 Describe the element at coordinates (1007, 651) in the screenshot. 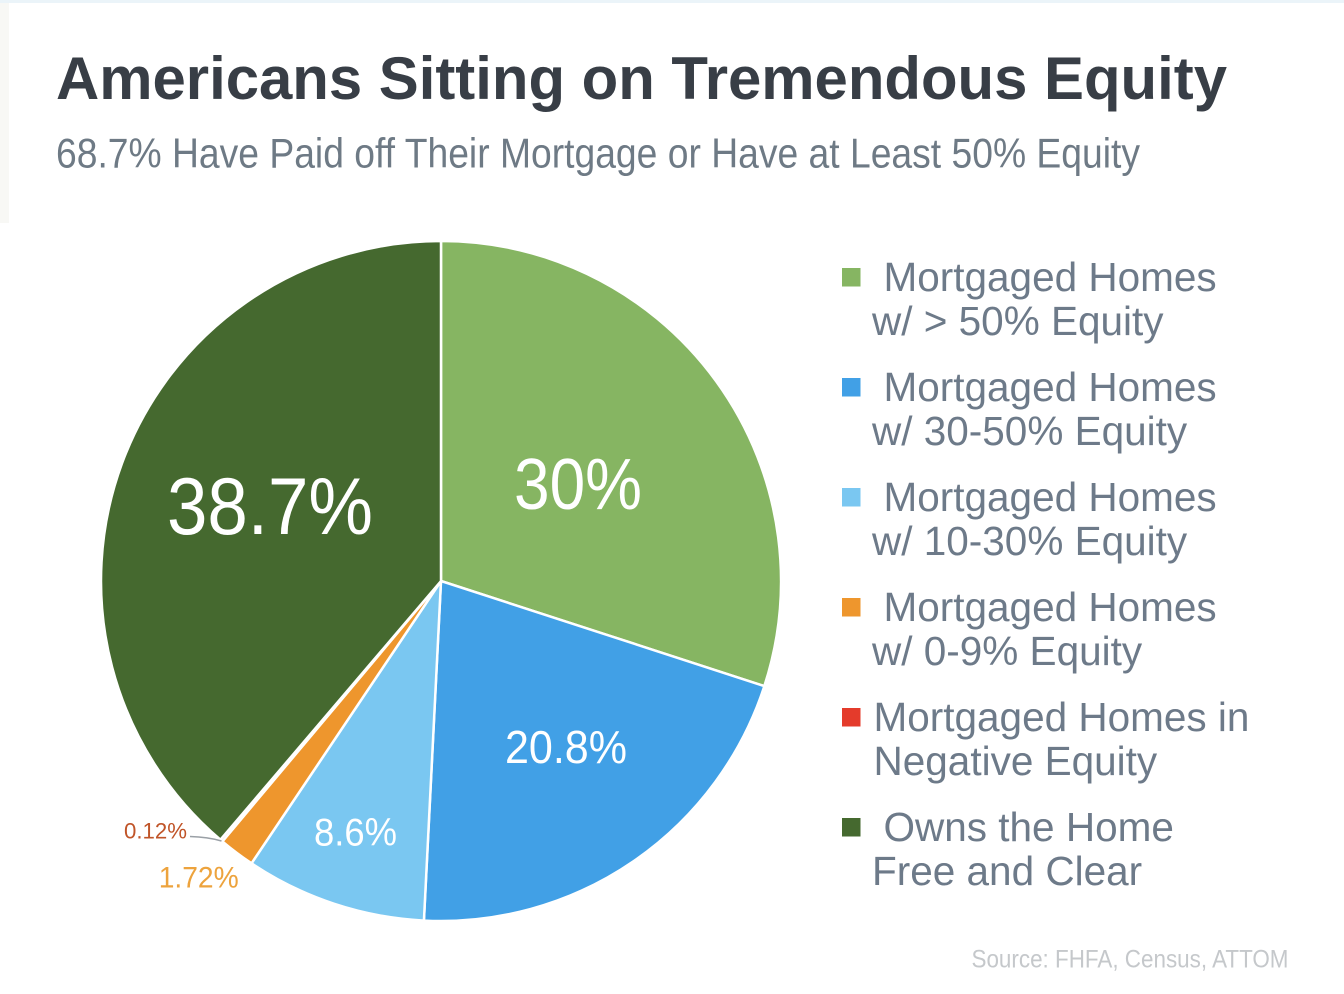

I see `svg-text: w/ 0-9% Equity` at that location.